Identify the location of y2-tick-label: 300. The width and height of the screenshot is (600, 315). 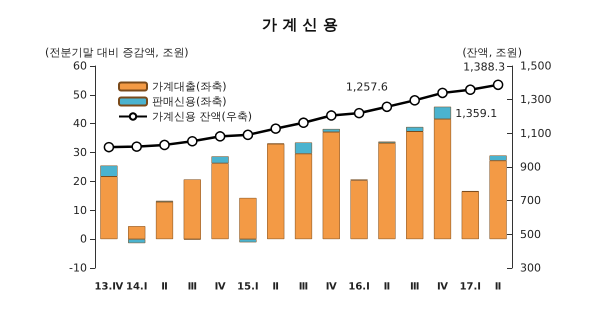
(530, 268).